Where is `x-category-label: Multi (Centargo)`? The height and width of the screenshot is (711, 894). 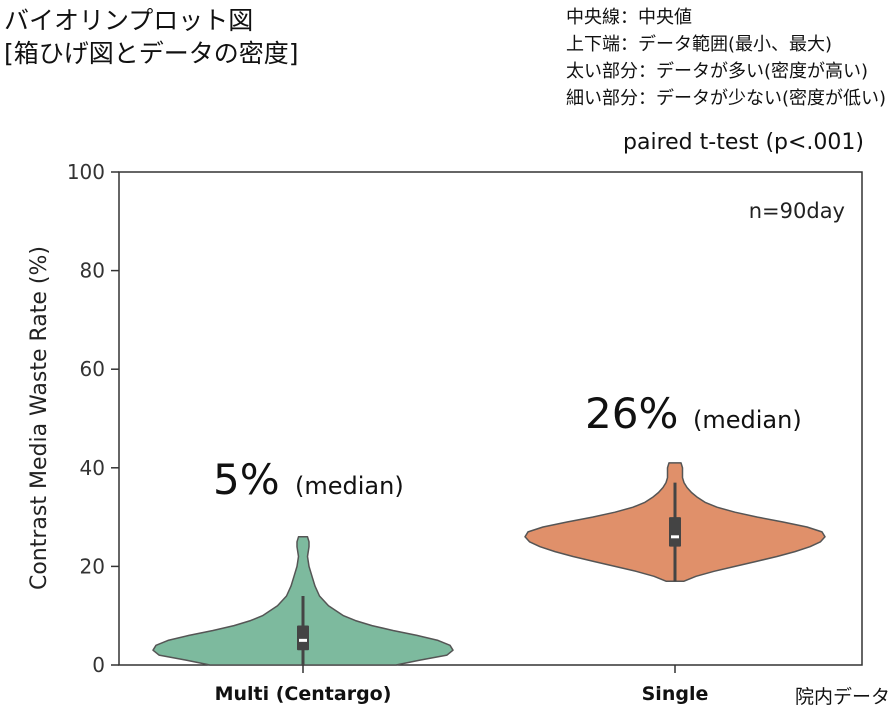
x-category-label: Multi (Centargo) is located at coordinates (303, 694).